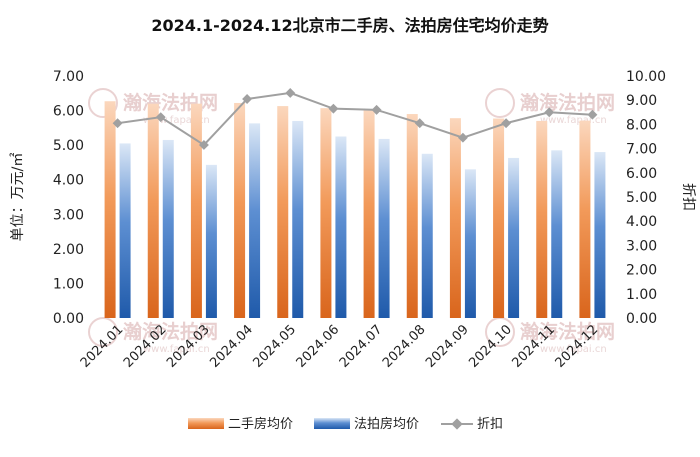 The width and height of the screenshot is (700, 457). Describe the element at coordinates (68, 181) in the screenshot. I see `left-tick-label: 4.00` at that location.